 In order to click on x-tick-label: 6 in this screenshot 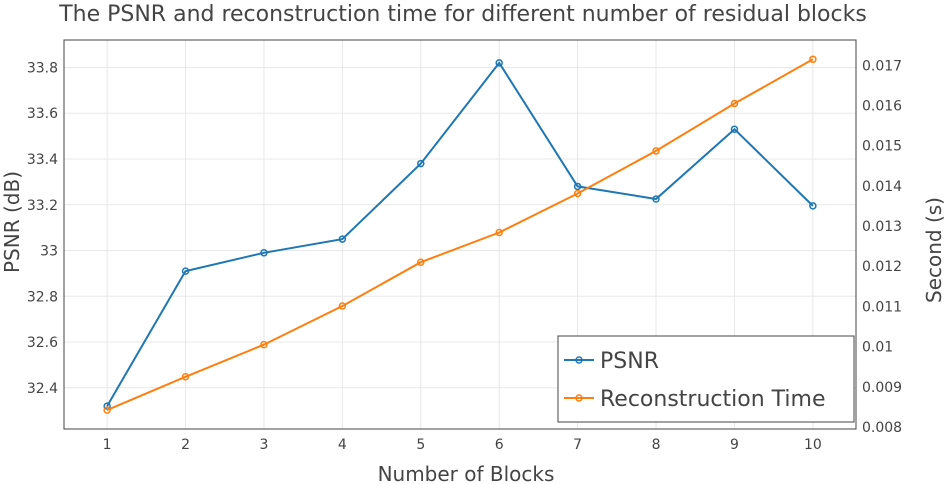, I will do `click(499, 445)`.